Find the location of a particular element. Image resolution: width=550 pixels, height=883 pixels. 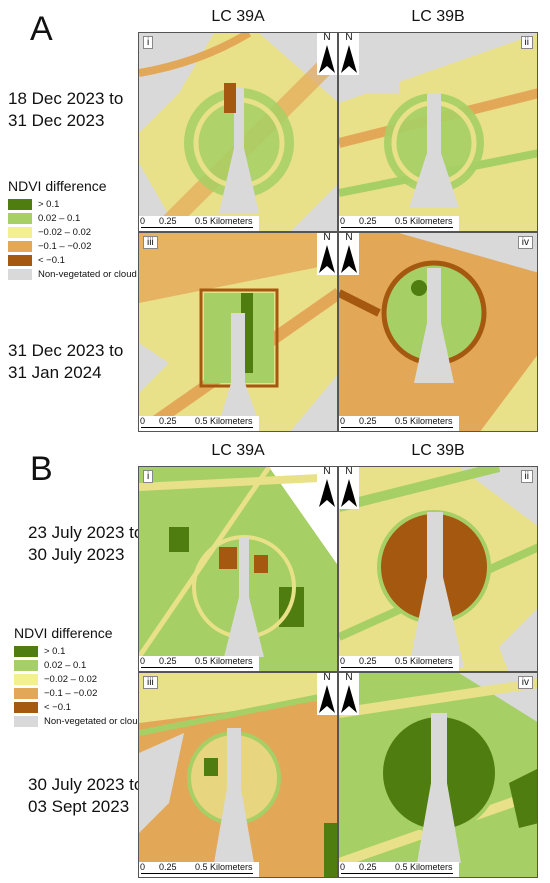

legend-title: NDVI difference is located at coordinates (57, 186).